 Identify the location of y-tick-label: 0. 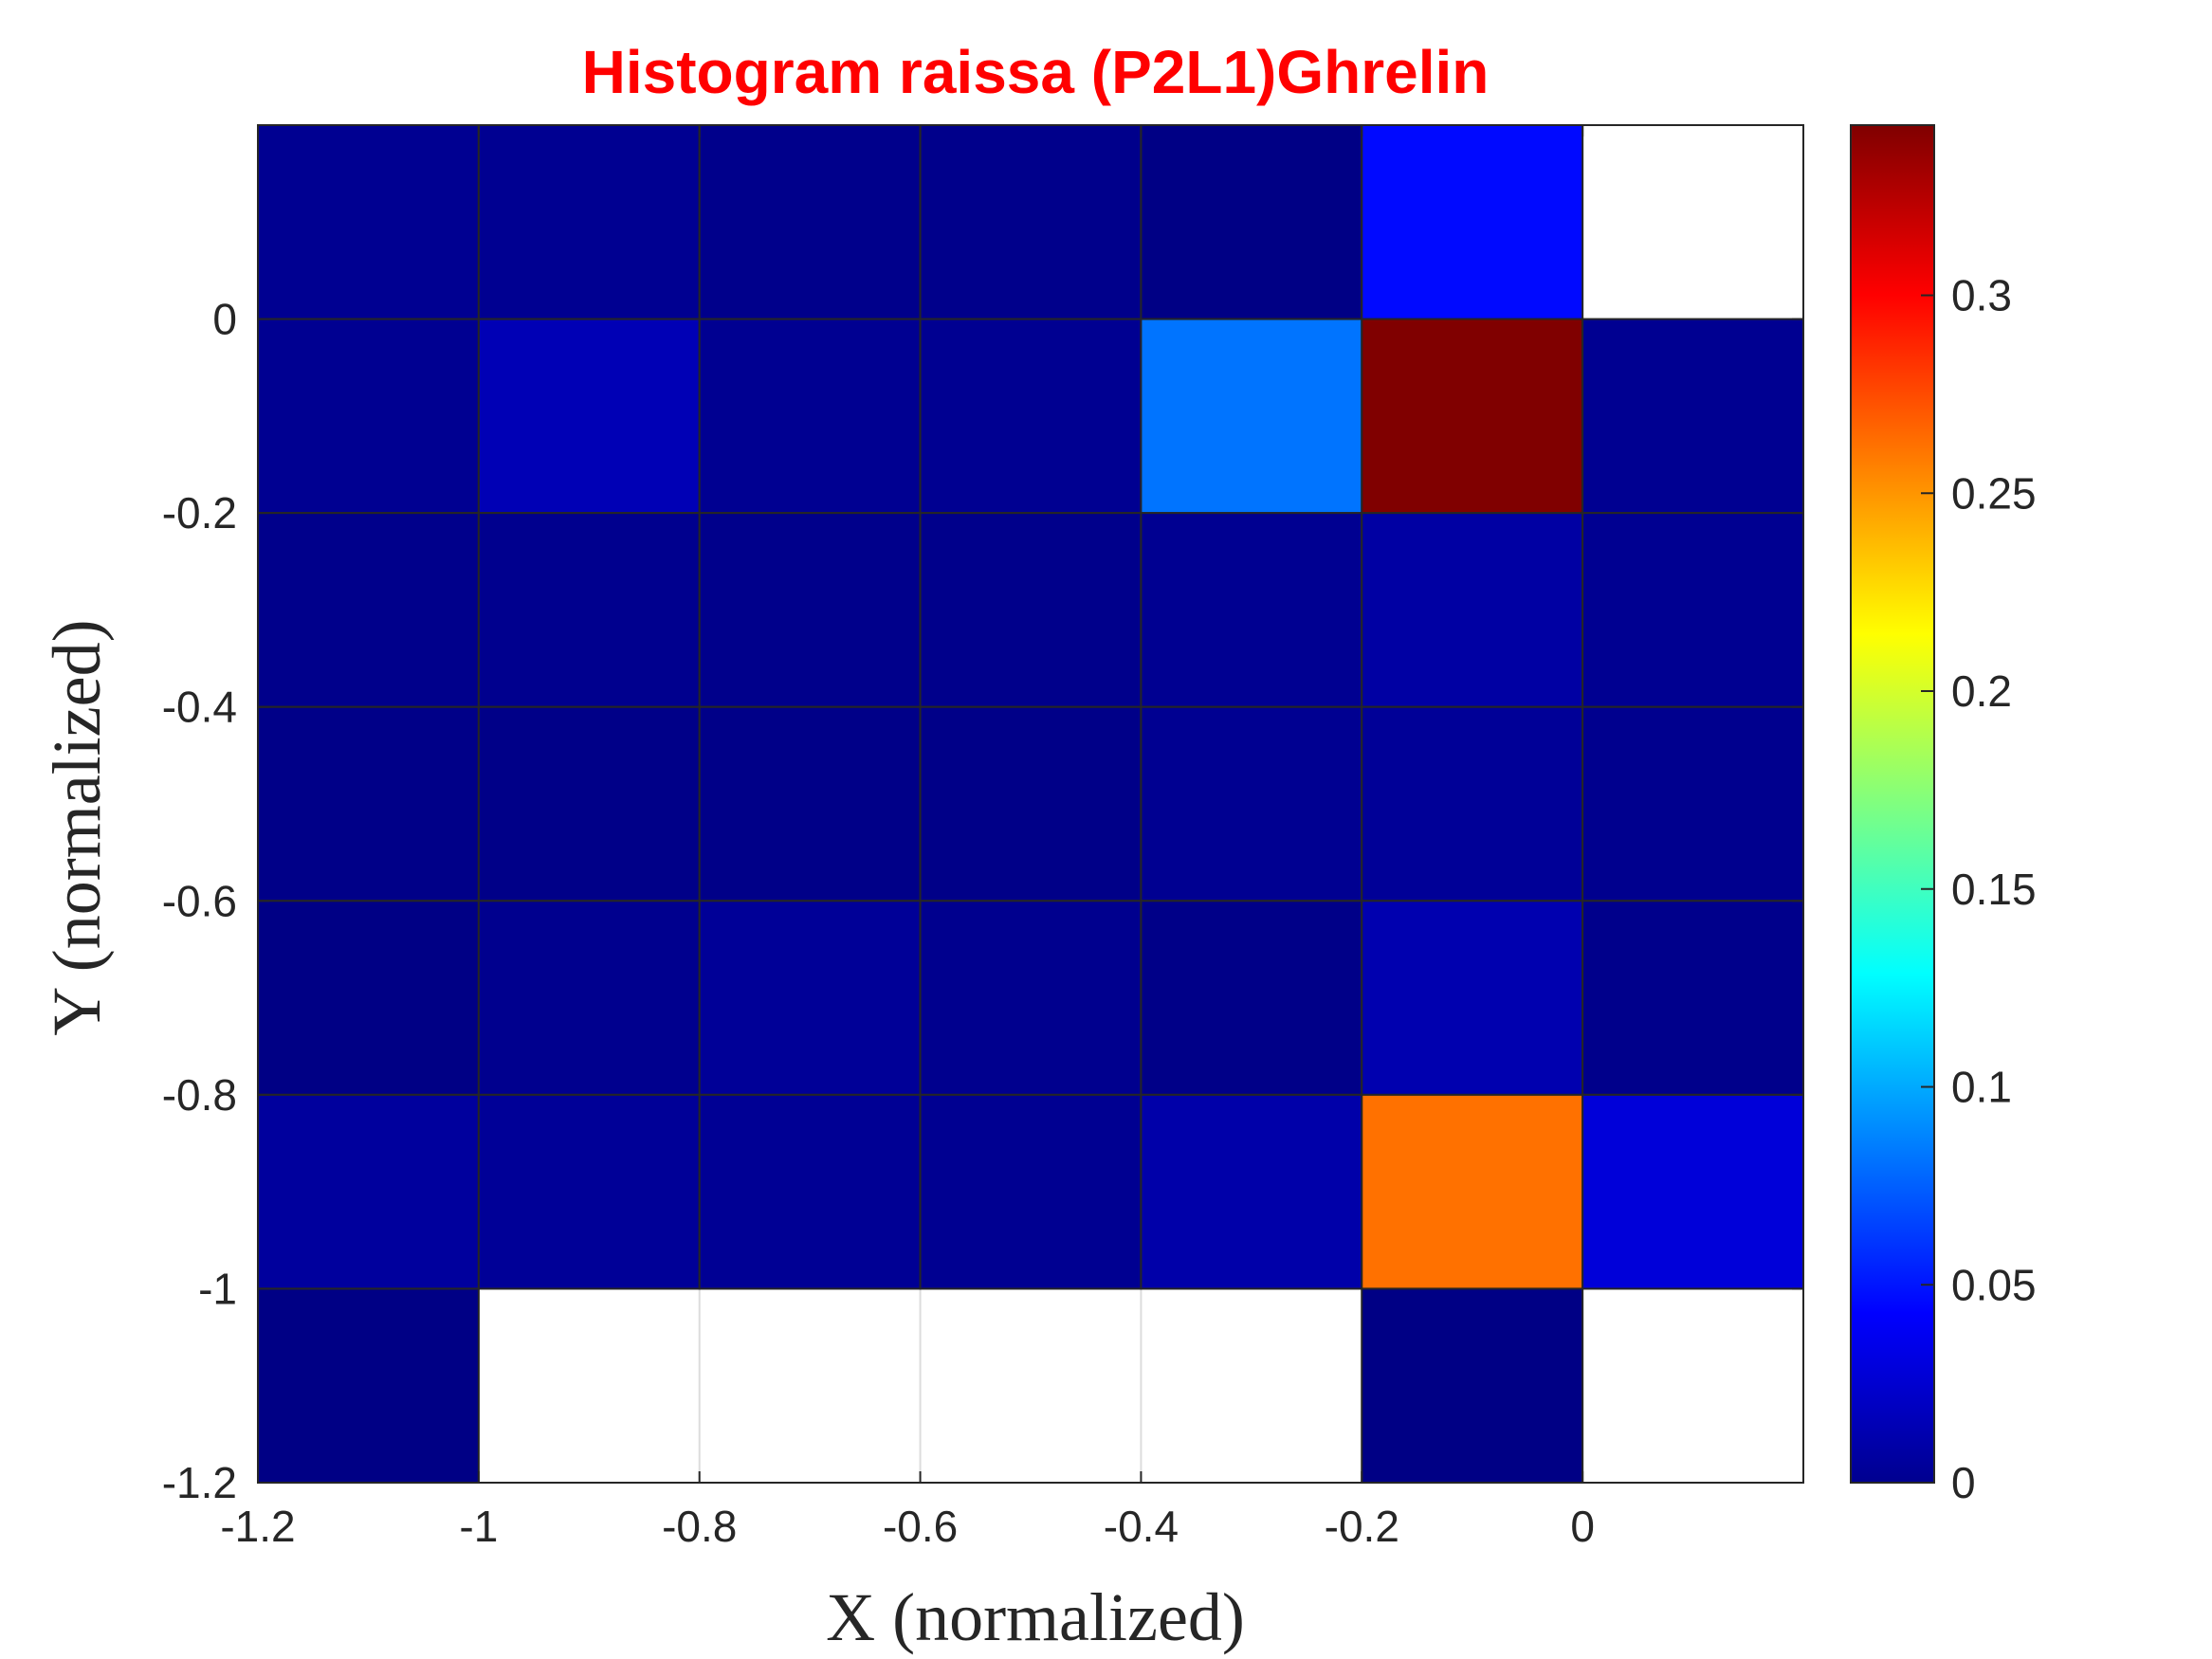
(224, 319).